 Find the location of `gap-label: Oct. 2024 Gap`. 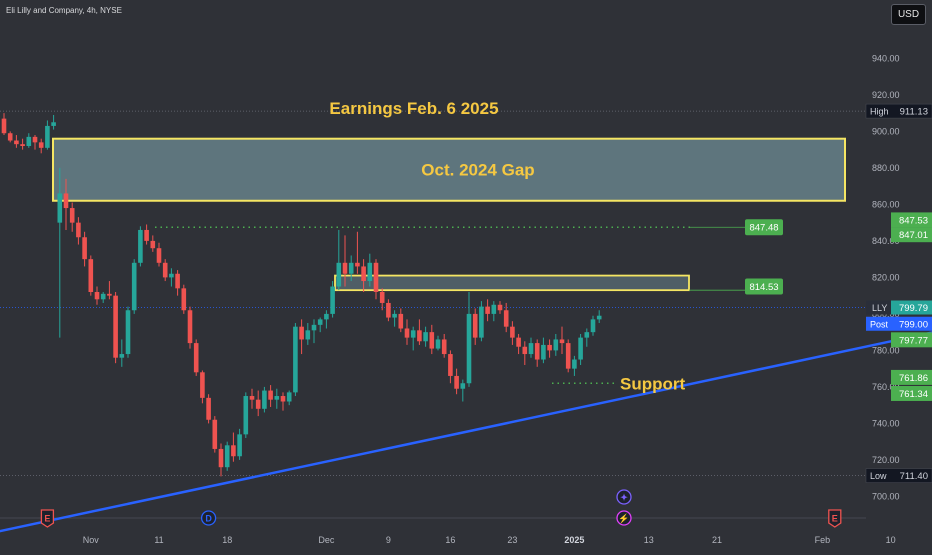

gap-label: Oct. 2024 Gap is located at coordinates (477, 170).